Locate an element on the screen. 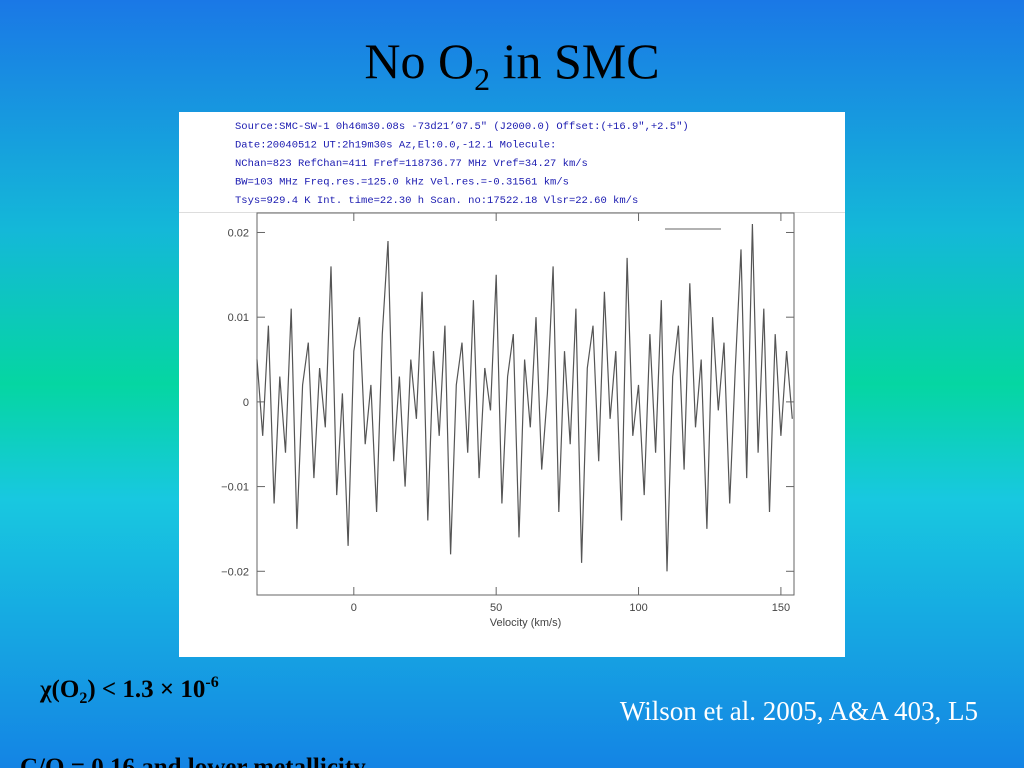  x-tick-label: 0 is located at coordinates (354, 608).